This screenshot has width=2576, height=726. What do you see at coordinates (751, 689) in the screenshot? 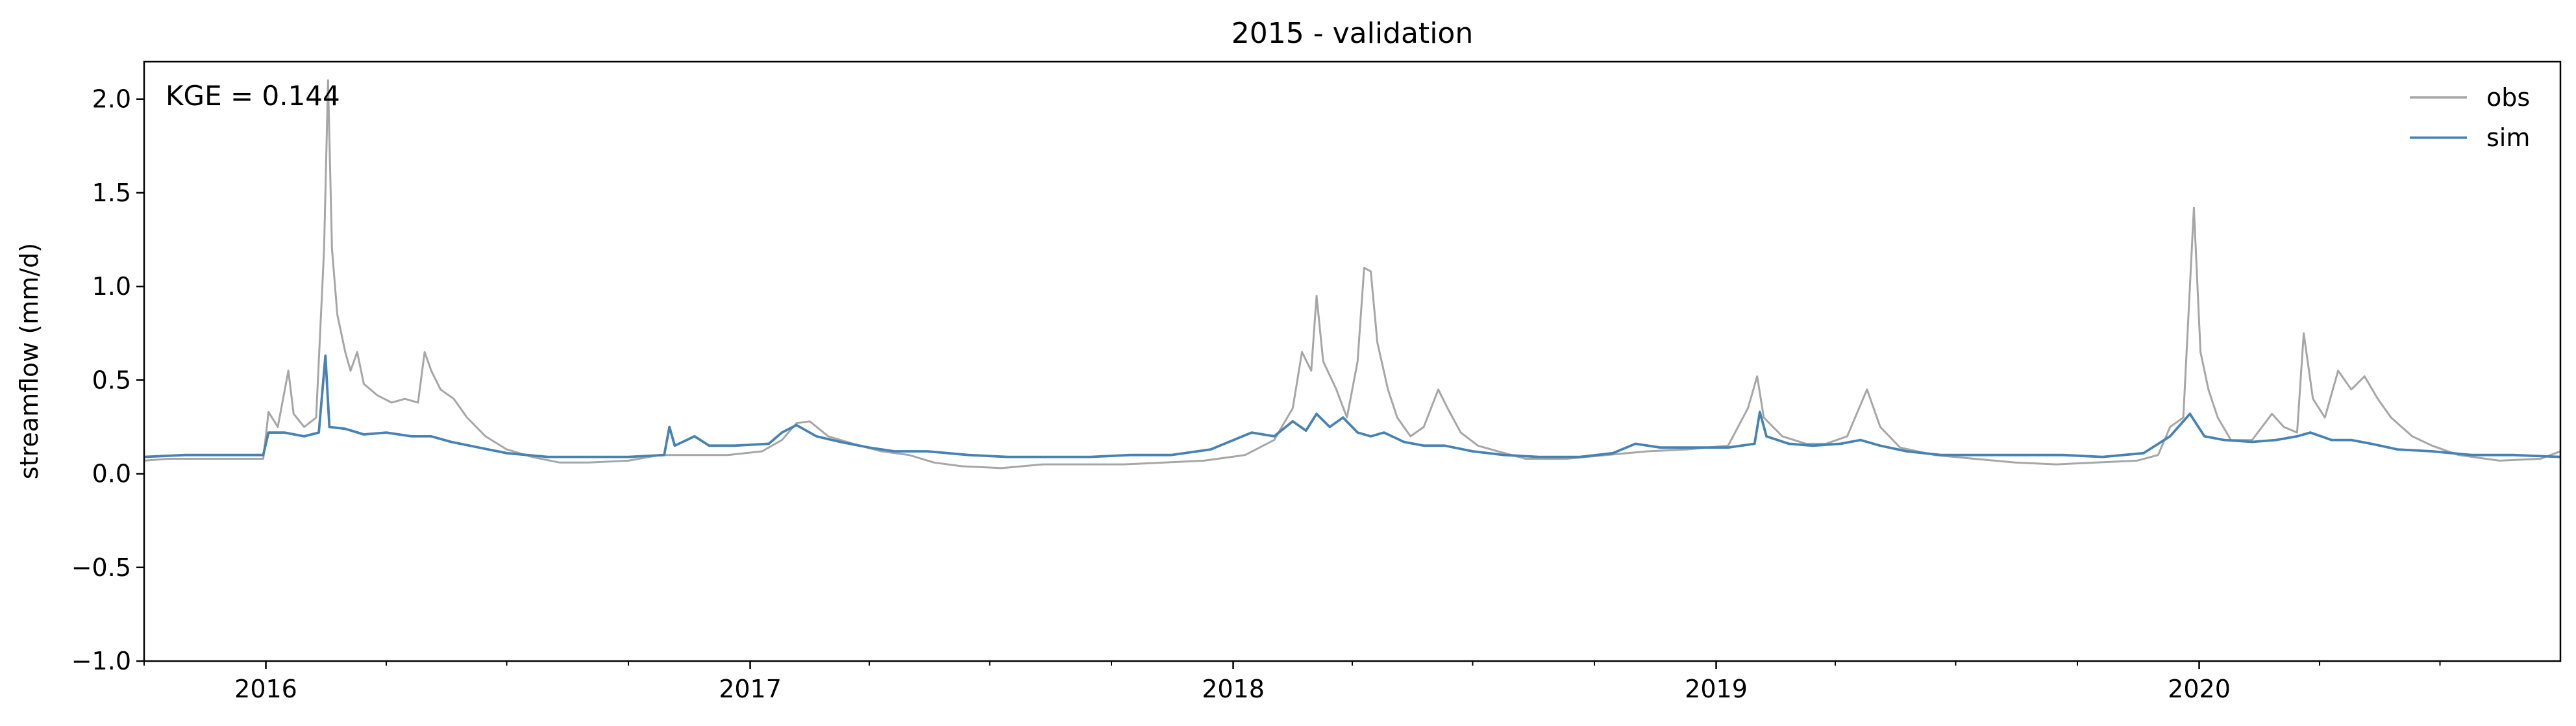
I see `x-tick-label: 2017` at bounding box center [751, 689].